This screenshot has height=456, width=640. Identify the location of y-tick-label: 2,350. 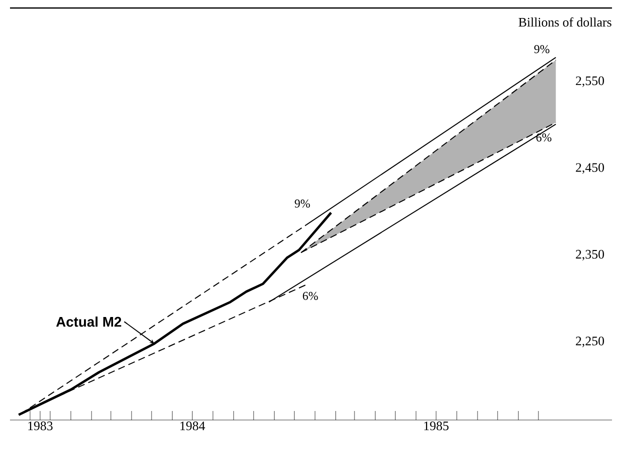
(590, 255).